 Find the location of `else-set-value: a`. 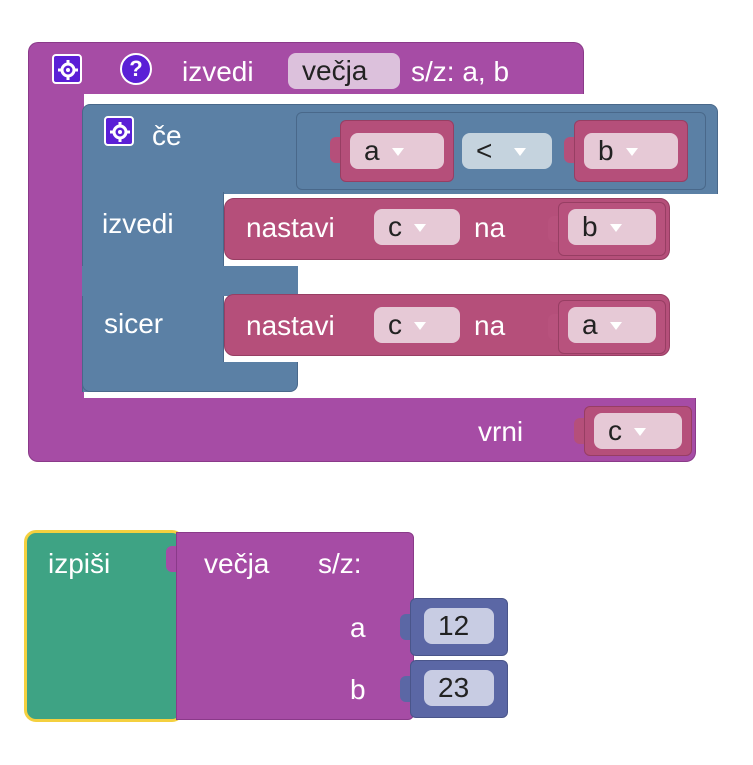

else-set-value: a is located at coordinates (590, 324).